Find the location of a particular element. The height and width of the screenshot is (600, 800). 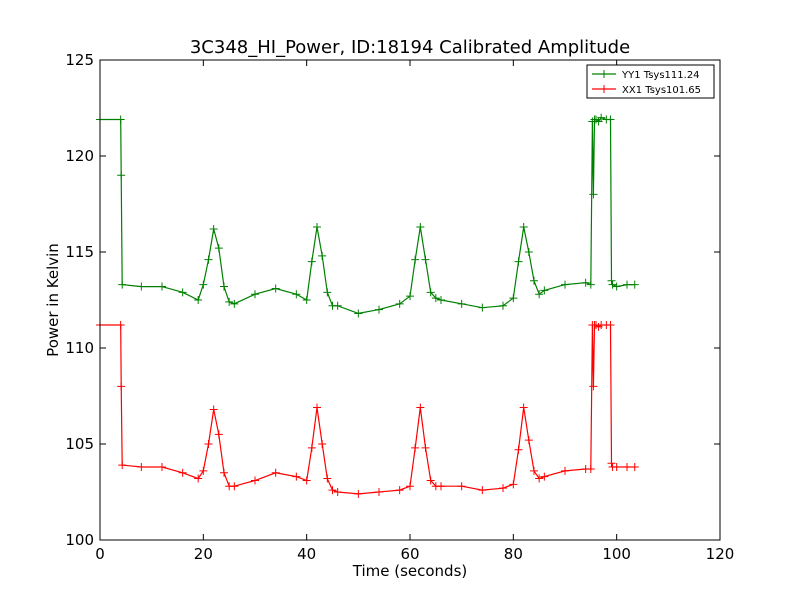

y-tick-label: 115 is located at coordinates (79, 252).